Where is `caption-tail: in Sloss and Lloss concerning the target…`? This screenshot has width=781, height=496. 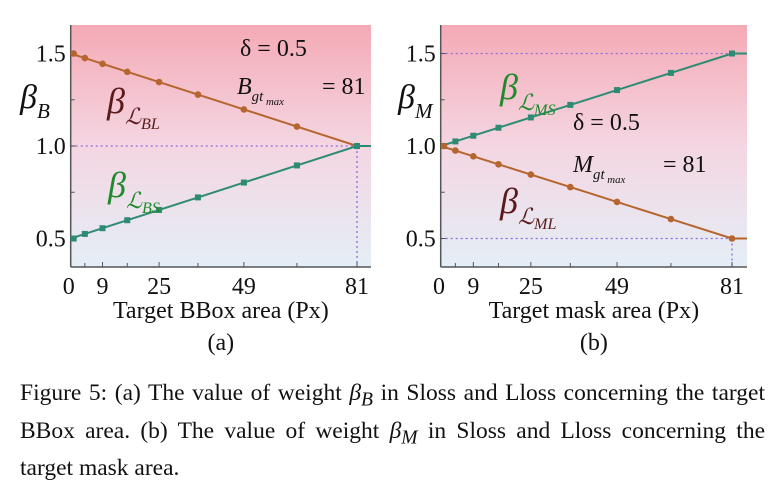
caption-tail: in Sloss and Lloss concerning the target… is located at coordinates (392, 449).